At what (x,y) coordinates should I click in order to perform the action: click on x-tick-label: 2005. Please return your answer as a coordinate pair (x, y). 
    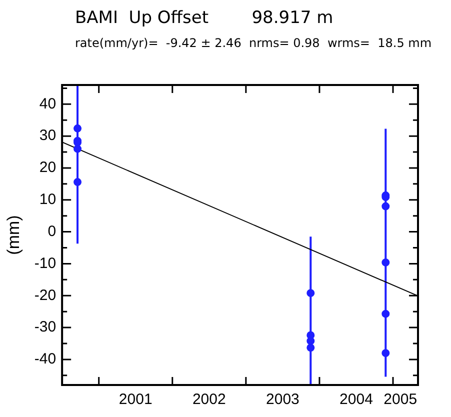
    Looking at the image, I should click on (401, 399).